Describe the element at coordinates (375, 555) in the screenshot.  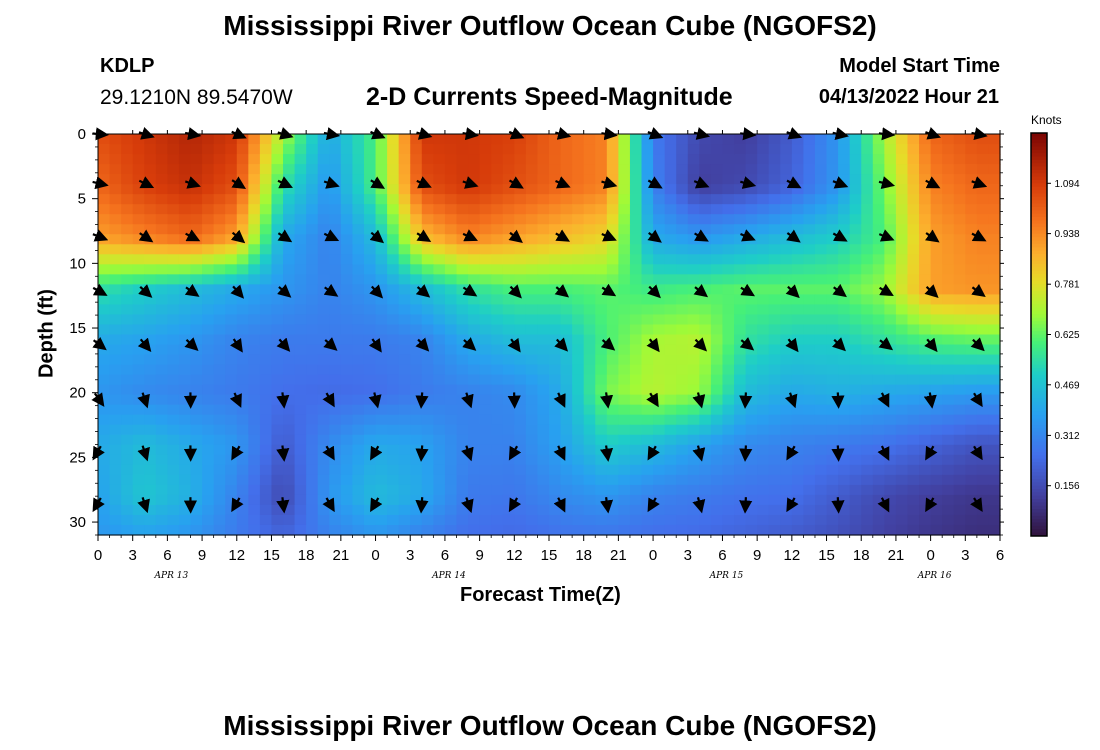
I see `x-tick-label: 0` at that location.